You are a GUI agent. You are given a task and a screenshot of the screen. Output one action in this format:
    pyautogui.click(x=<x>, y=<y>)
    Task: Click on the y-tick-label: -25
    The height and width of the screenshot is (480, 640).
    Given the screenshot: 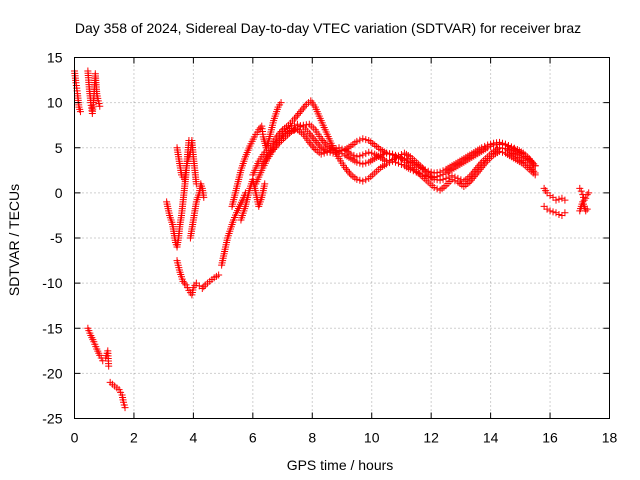 What is the action you would take?
    pyautogui.click(x=52, y=419)
    